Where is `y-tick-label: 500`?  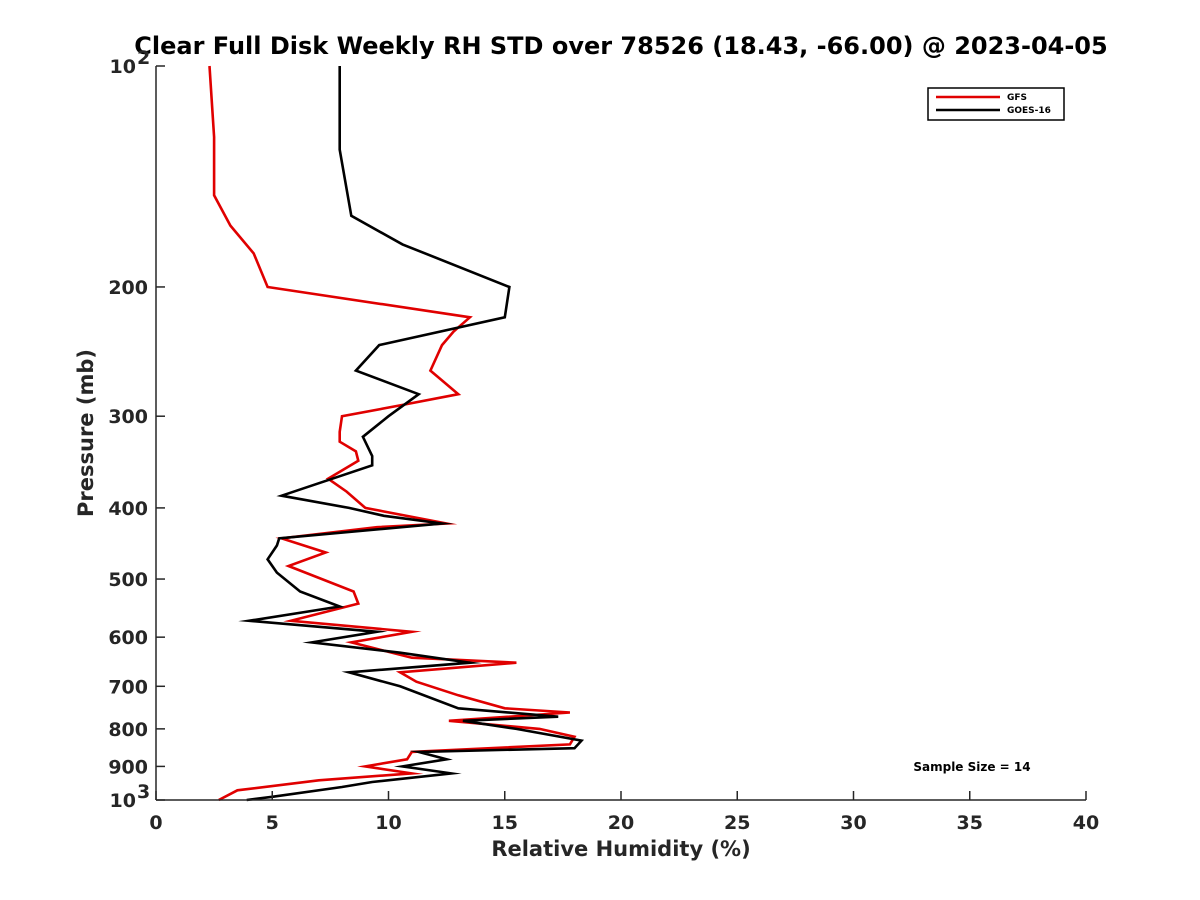
y-tick-label: 500 is located at coordinates (128, 580).